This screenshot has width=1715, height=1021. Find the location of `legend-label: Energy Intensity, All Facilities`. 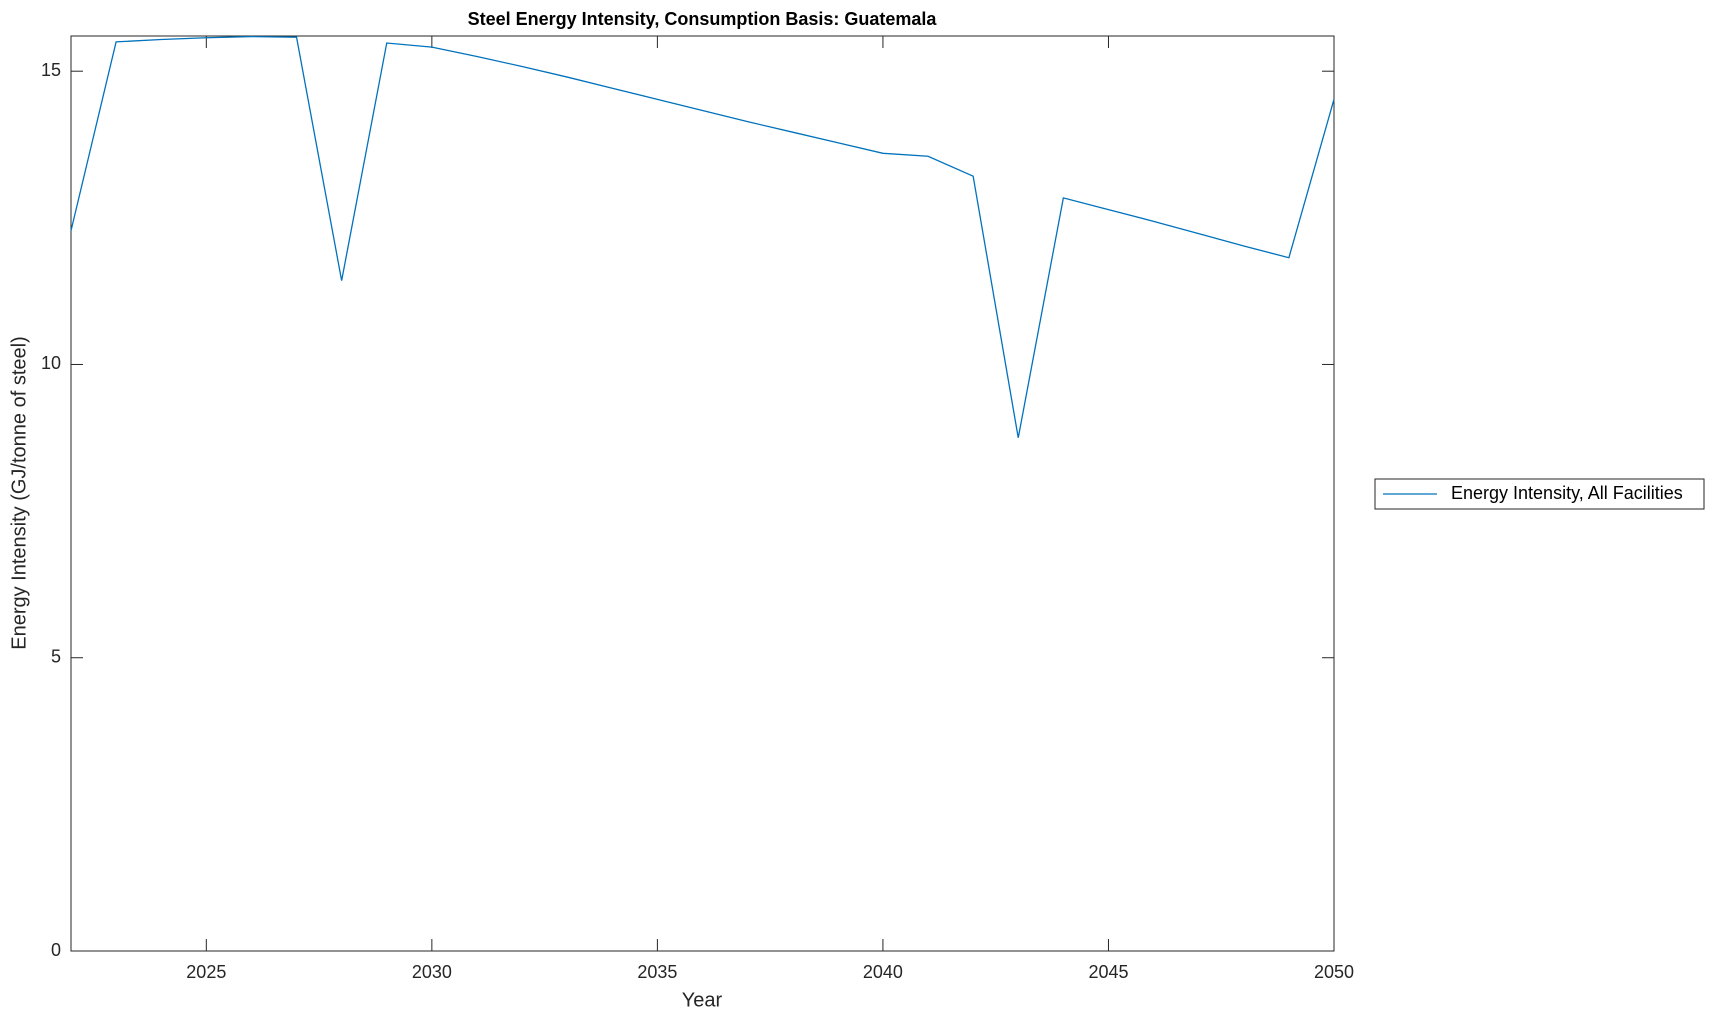

legend-label: Energy Intensity, All Facilities is located at coordinates (1567, 493).